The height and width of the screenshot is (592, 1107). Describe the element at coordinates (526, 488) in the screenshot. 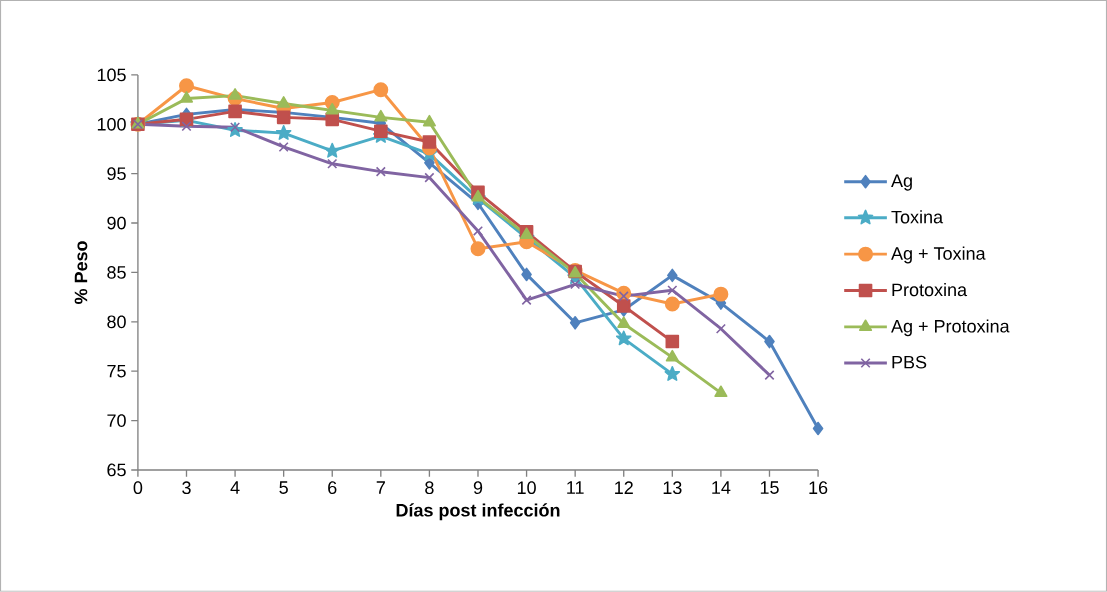

I see `x-tick-label: 10` at that location.